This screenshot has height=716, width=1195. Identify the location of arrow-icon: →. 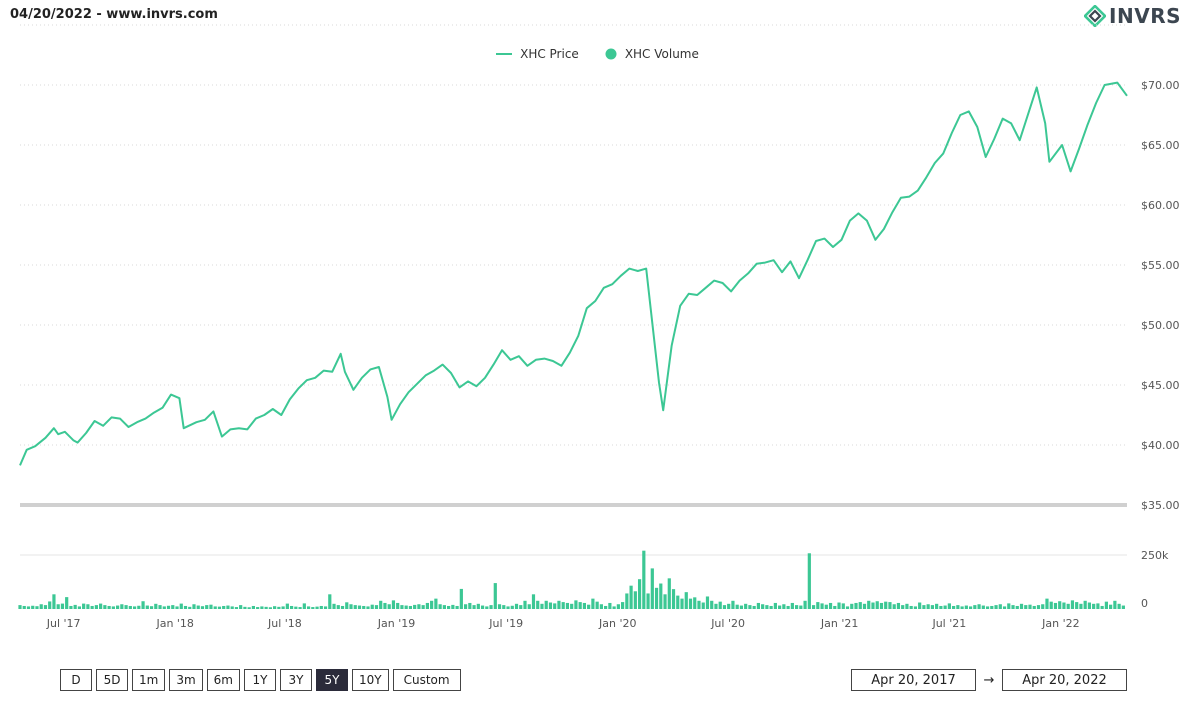
(989, 680).